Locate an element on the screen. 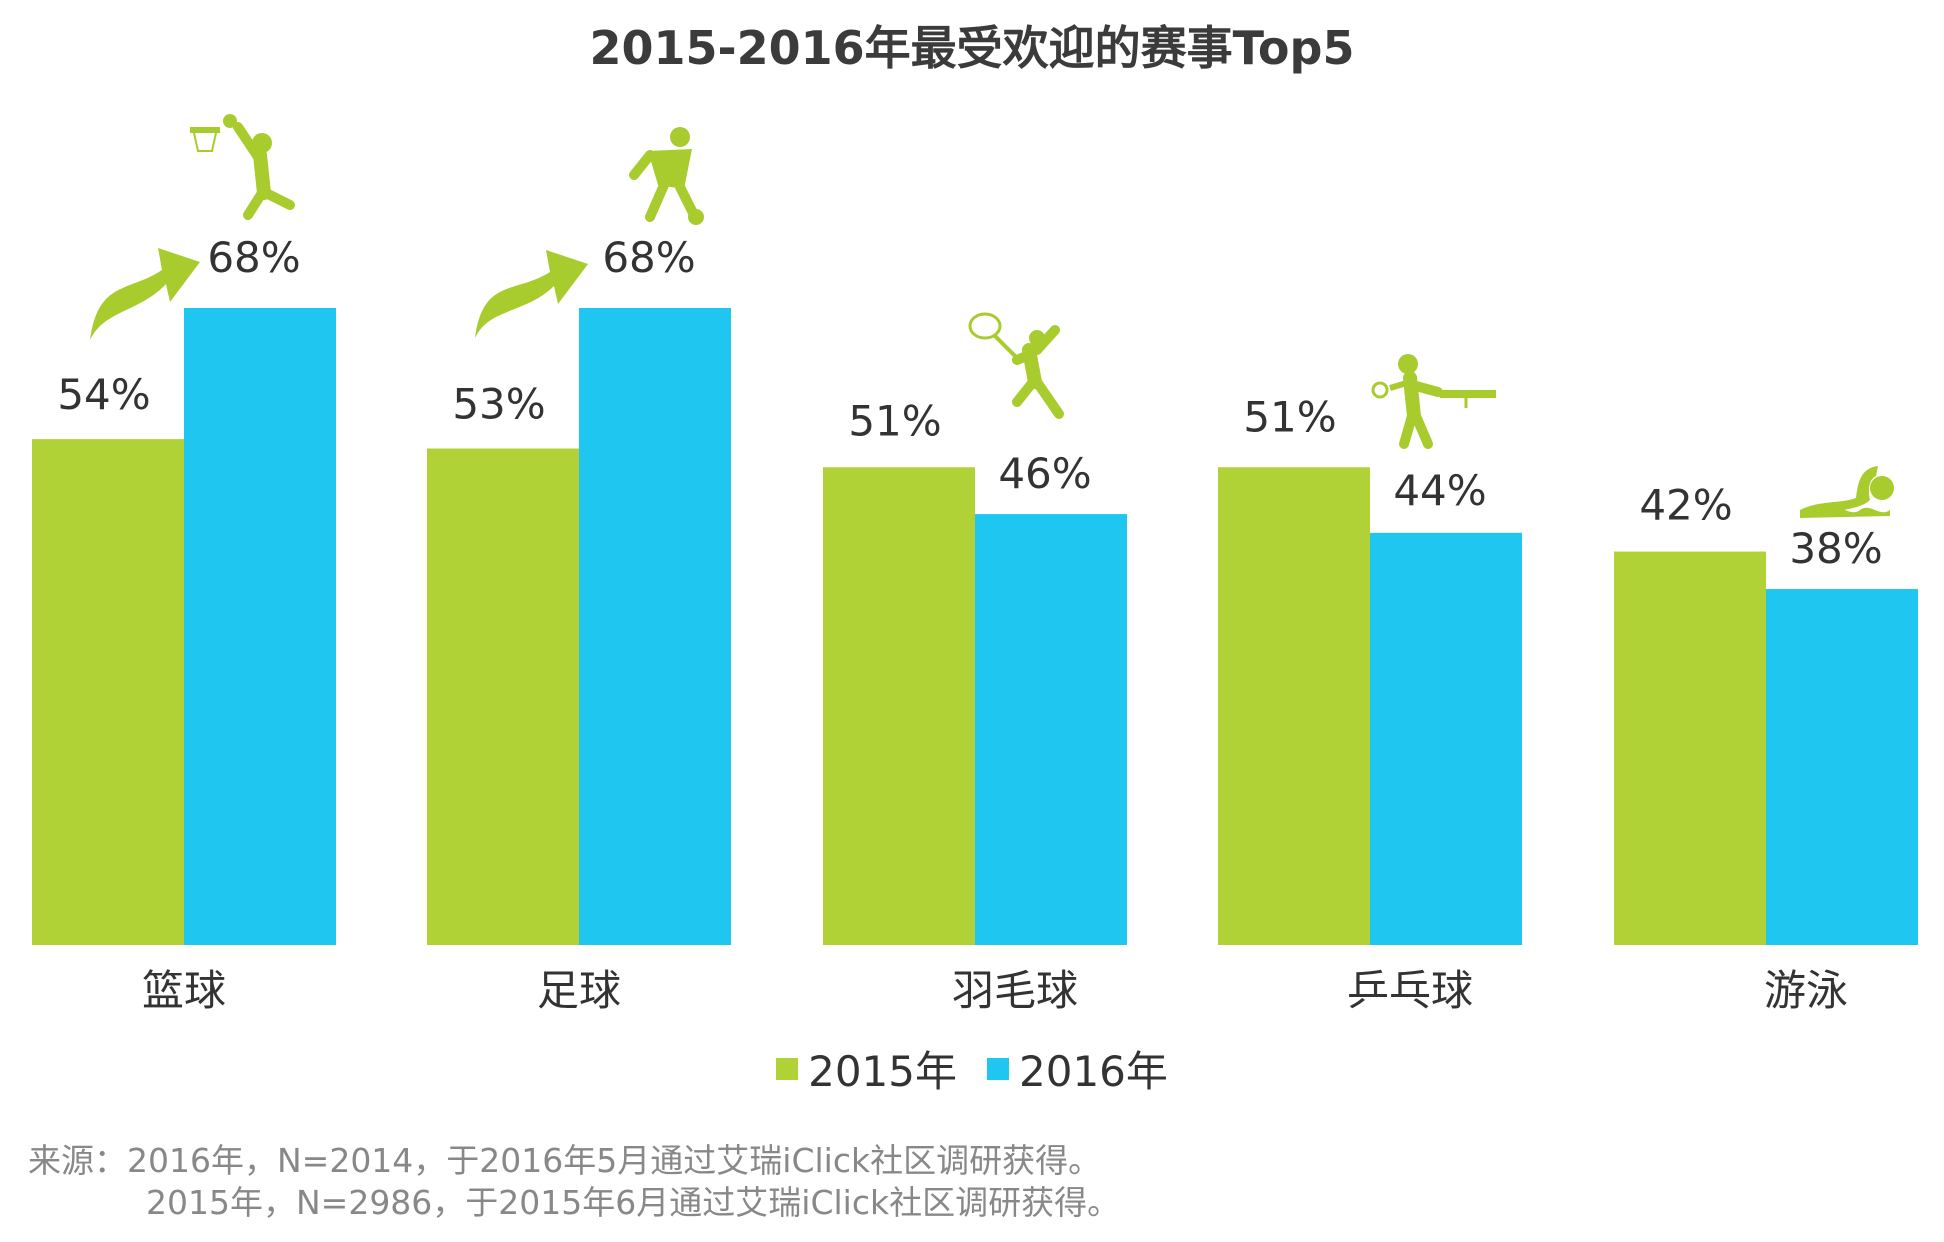 The height and width of the screenshot is (1242, 1944). category-label-4: 游泳 is located at coordinates (1806, 990).